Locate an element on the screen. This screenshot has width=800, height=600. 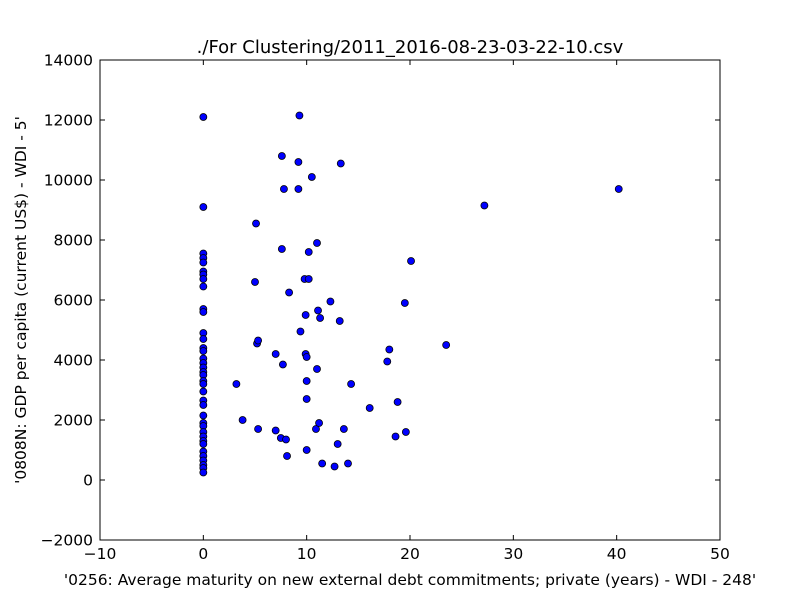
y-tick-label: 0 is located at coordinates (88, 481).